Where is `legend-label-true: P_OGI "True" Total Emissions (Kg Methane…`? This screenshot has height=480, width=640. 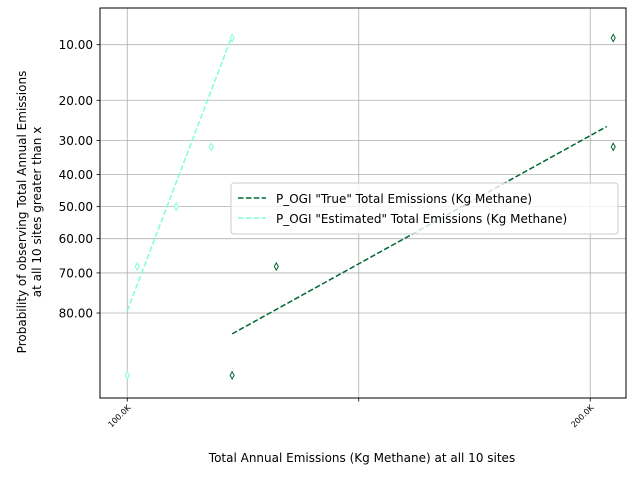 legend-label-true: P_OGI "True" Total Emissions (Kg Methane… is located at coordinates (404, 199).